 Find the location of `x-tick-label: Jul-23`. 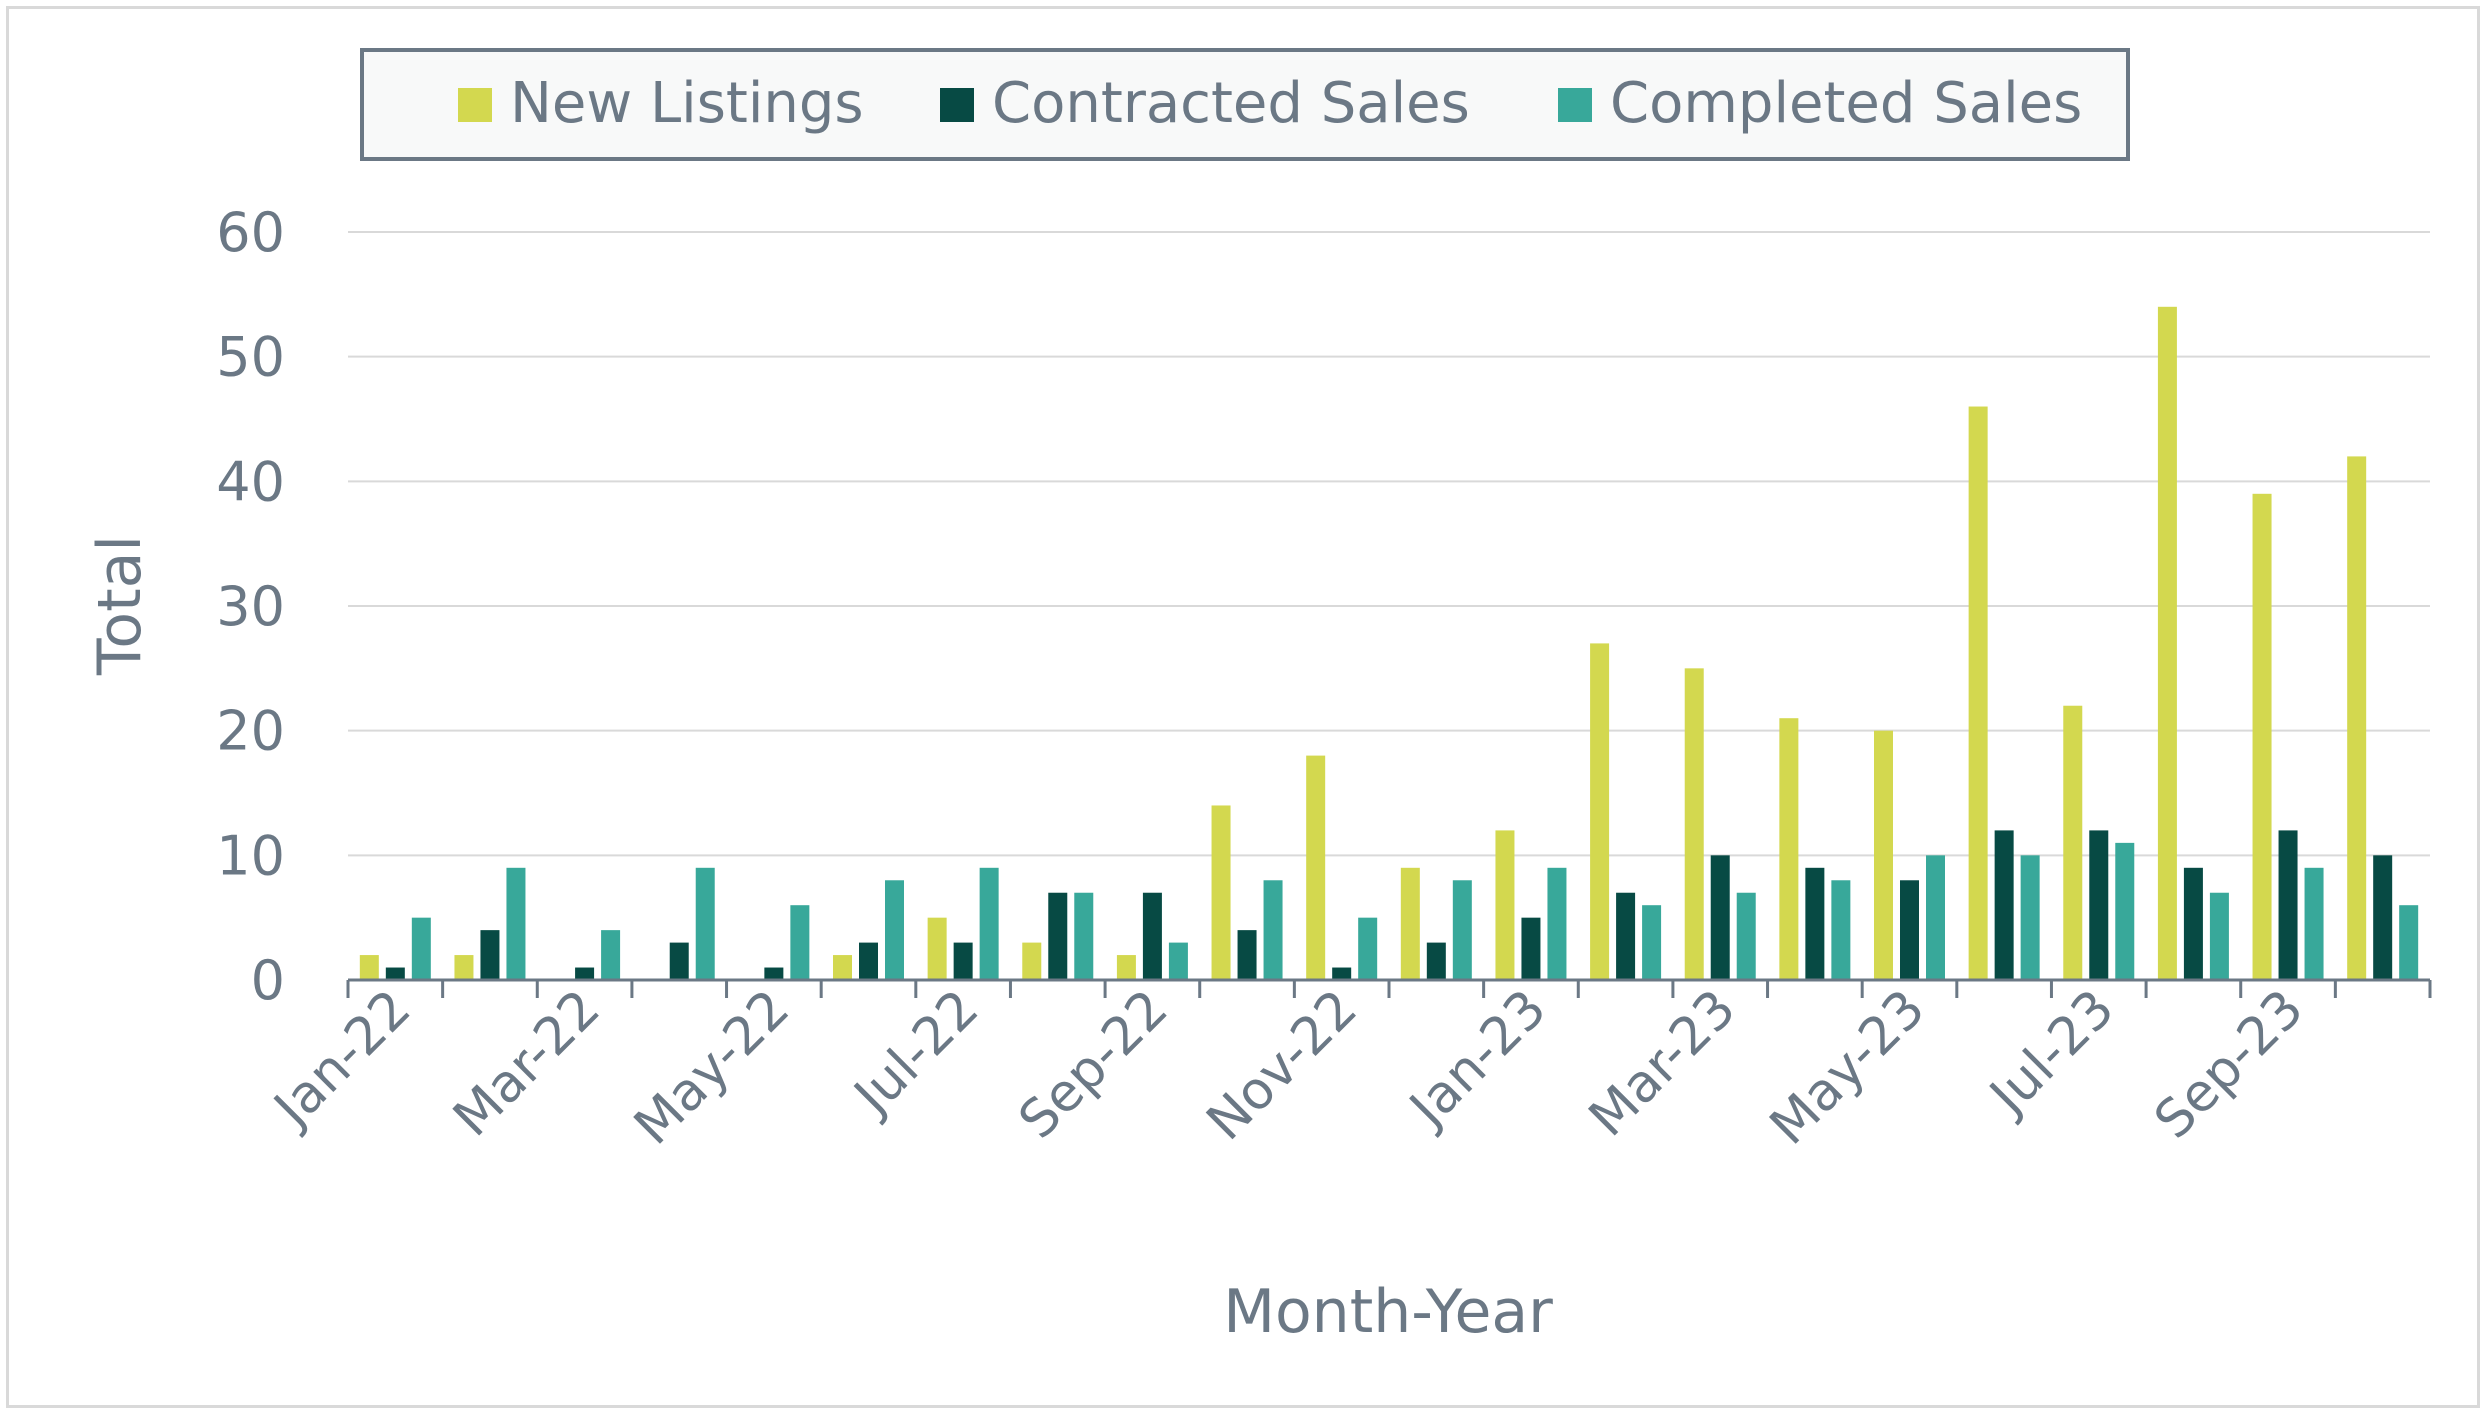

x-tick-label: Jul-23 is located at coordinates (2051, 1053).